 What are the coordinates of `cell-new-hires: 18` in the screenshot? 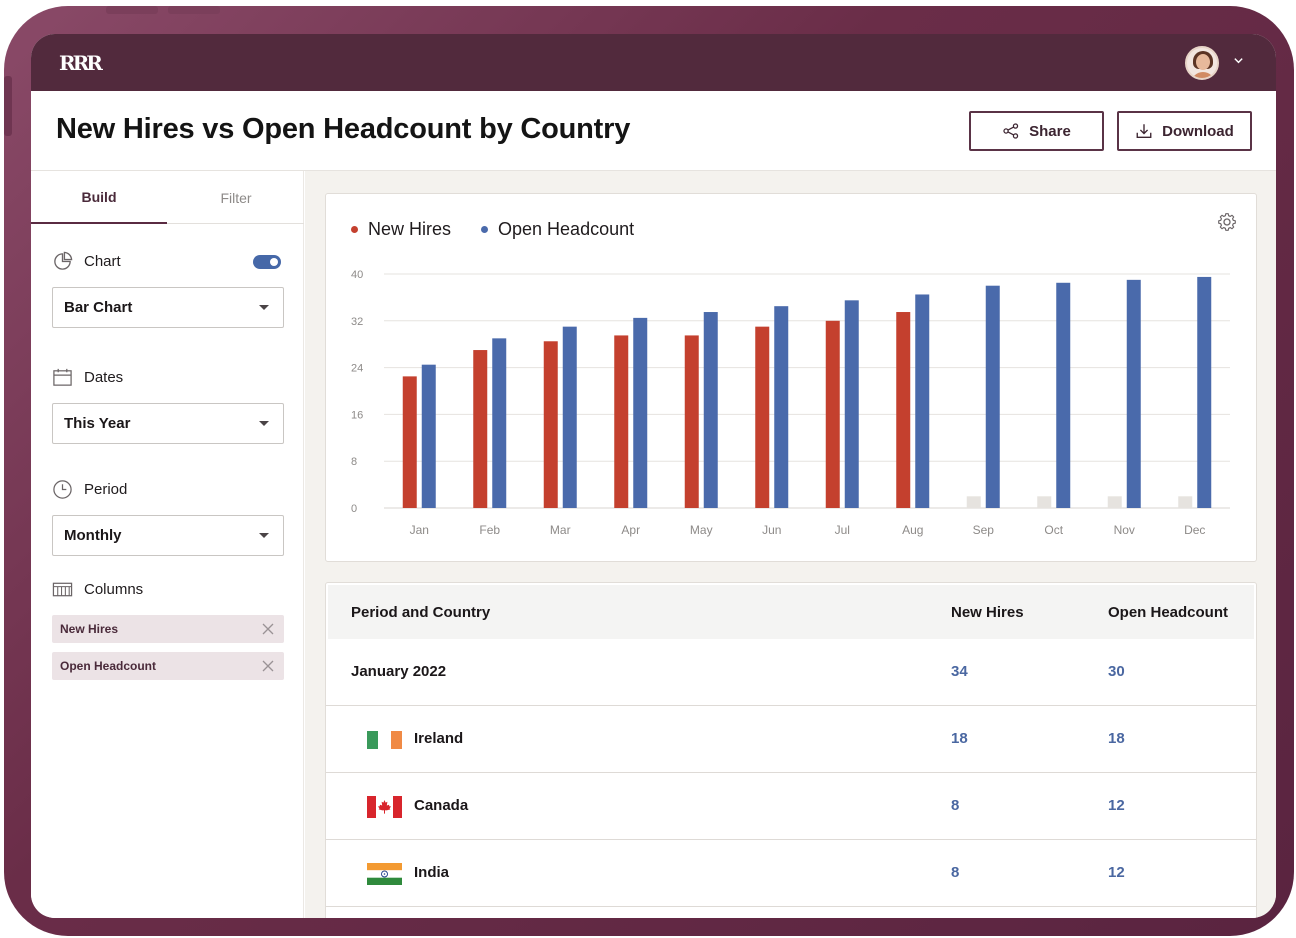 It's located at (959, 738).